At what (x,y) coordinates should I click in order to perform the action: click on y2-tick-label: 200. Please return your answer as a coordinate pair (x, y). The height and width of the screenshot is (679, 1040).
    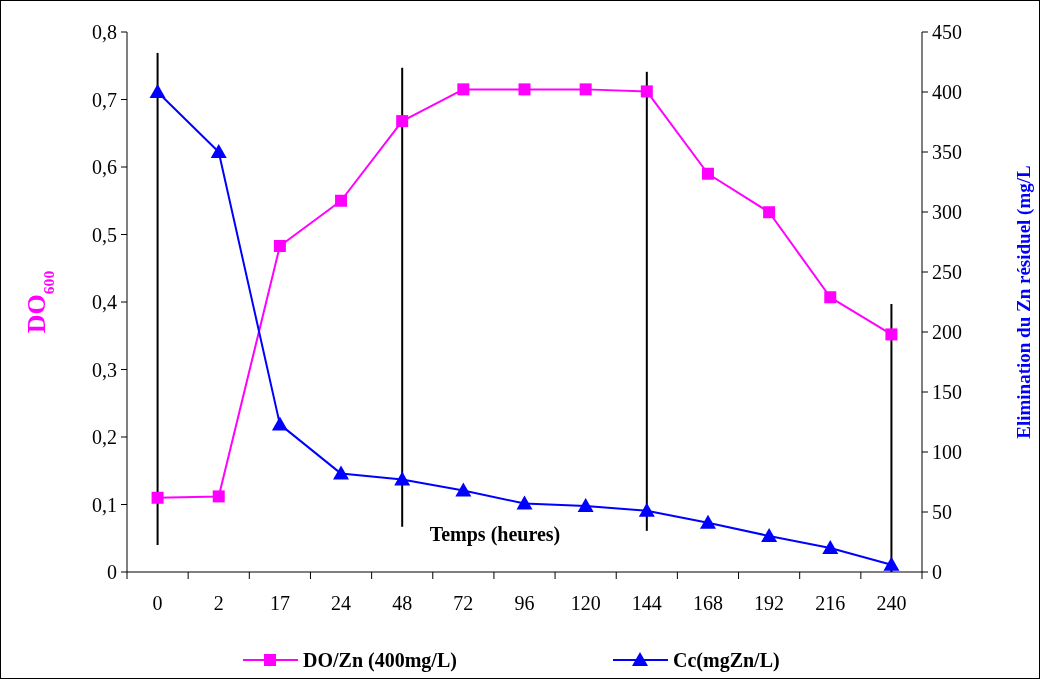
    Looking at the image, I should click on (947, 332).